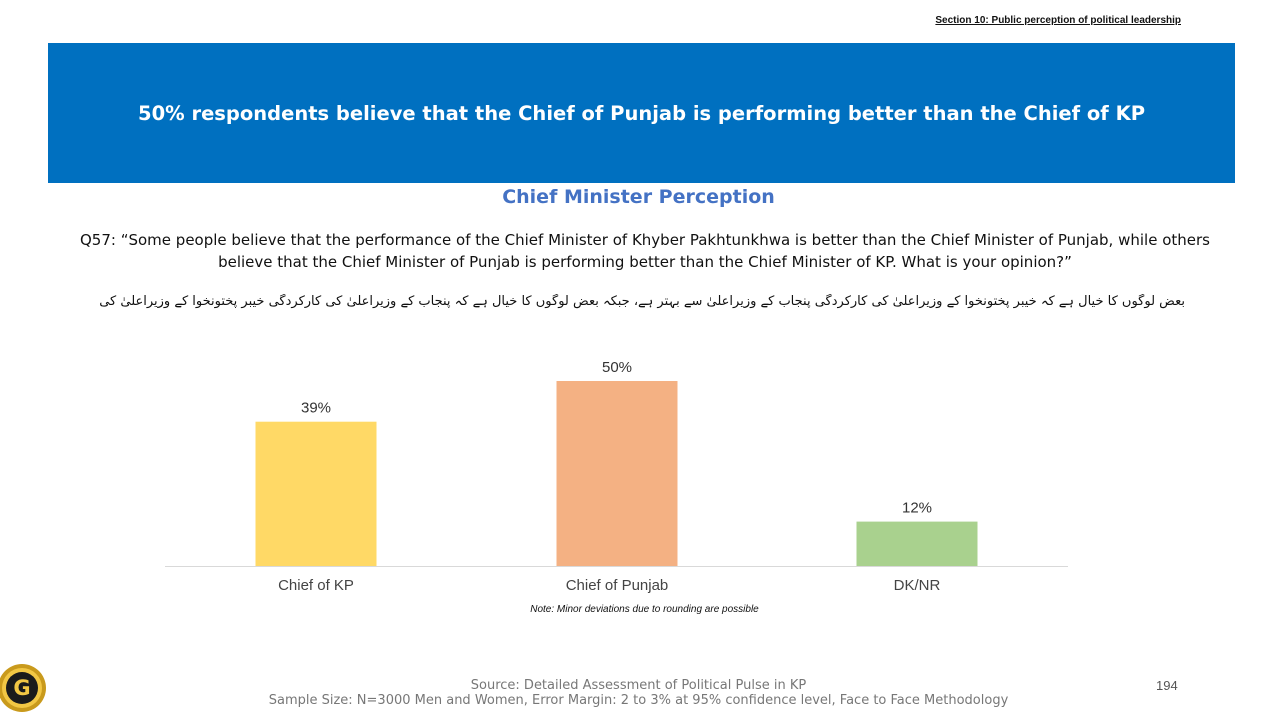 The height and width of the screenshot is (716, 1277). Describe the element at coordinates (617, 585) in the screenshot. I see `category-label: Chief of Punjab` at that location.